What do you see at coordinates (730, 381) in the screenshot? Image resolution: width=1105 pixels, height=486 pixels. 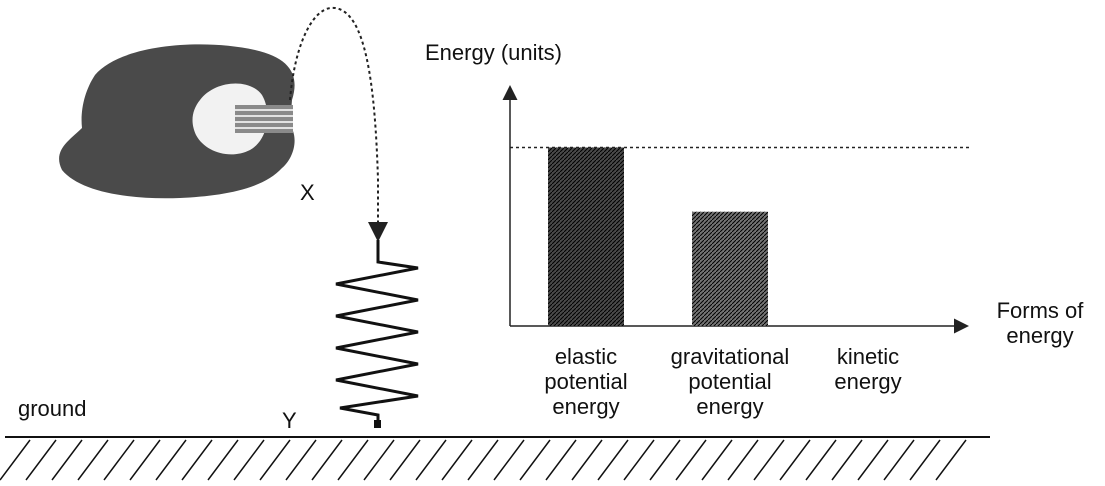 I see `category-label: gravitational potential energy` at bounding box center [730, 381].